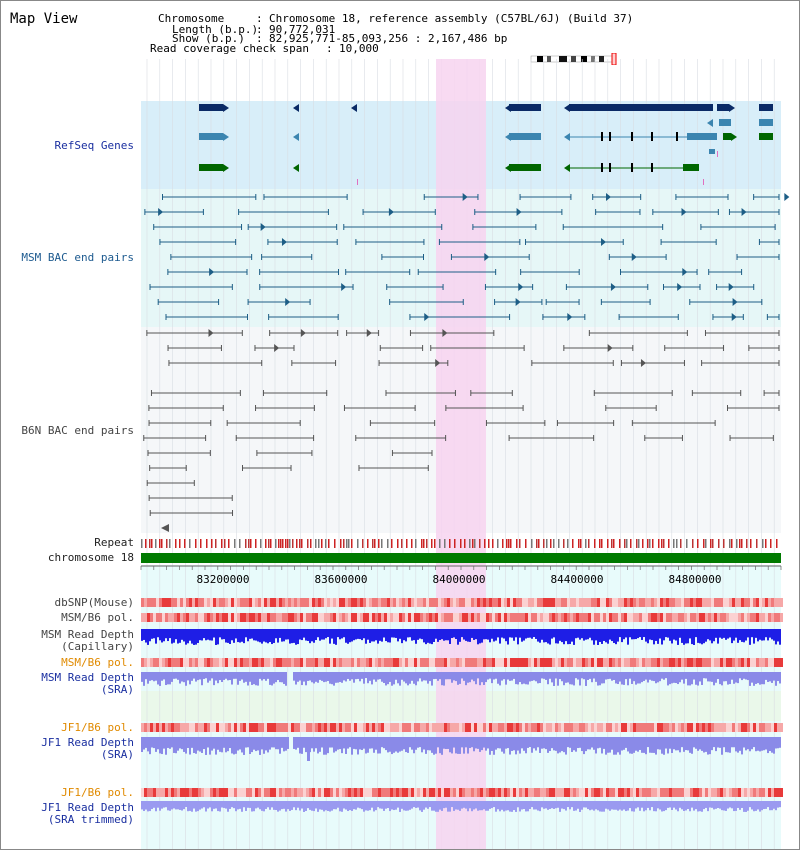  I want to click on chromosome-ideogram, so click(576, 59).